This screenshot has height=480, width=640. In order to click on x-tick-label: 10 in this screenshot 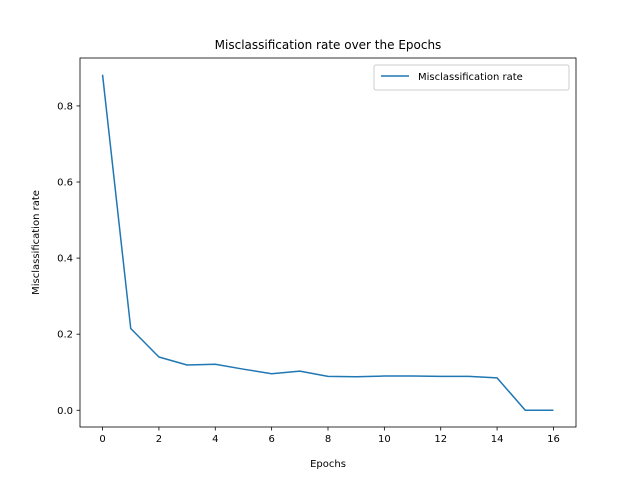, I will do `click(384, 439)`.